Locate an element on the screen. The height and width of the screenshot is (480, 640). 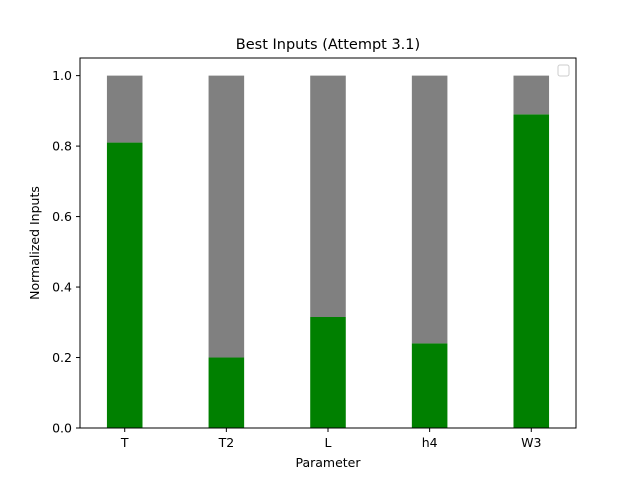
y-axis-ticks: 0.0 0.2 0.4 0.6 0.8 1.0 is located at coordinates (66, 252).